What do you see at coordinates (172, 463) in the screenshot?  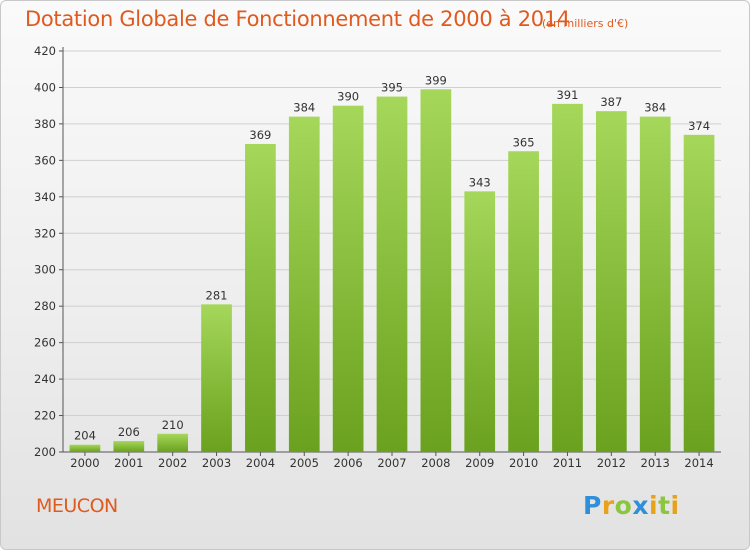 I see `x-tick-label-2002: 2002` at bounding box center [172, 463].